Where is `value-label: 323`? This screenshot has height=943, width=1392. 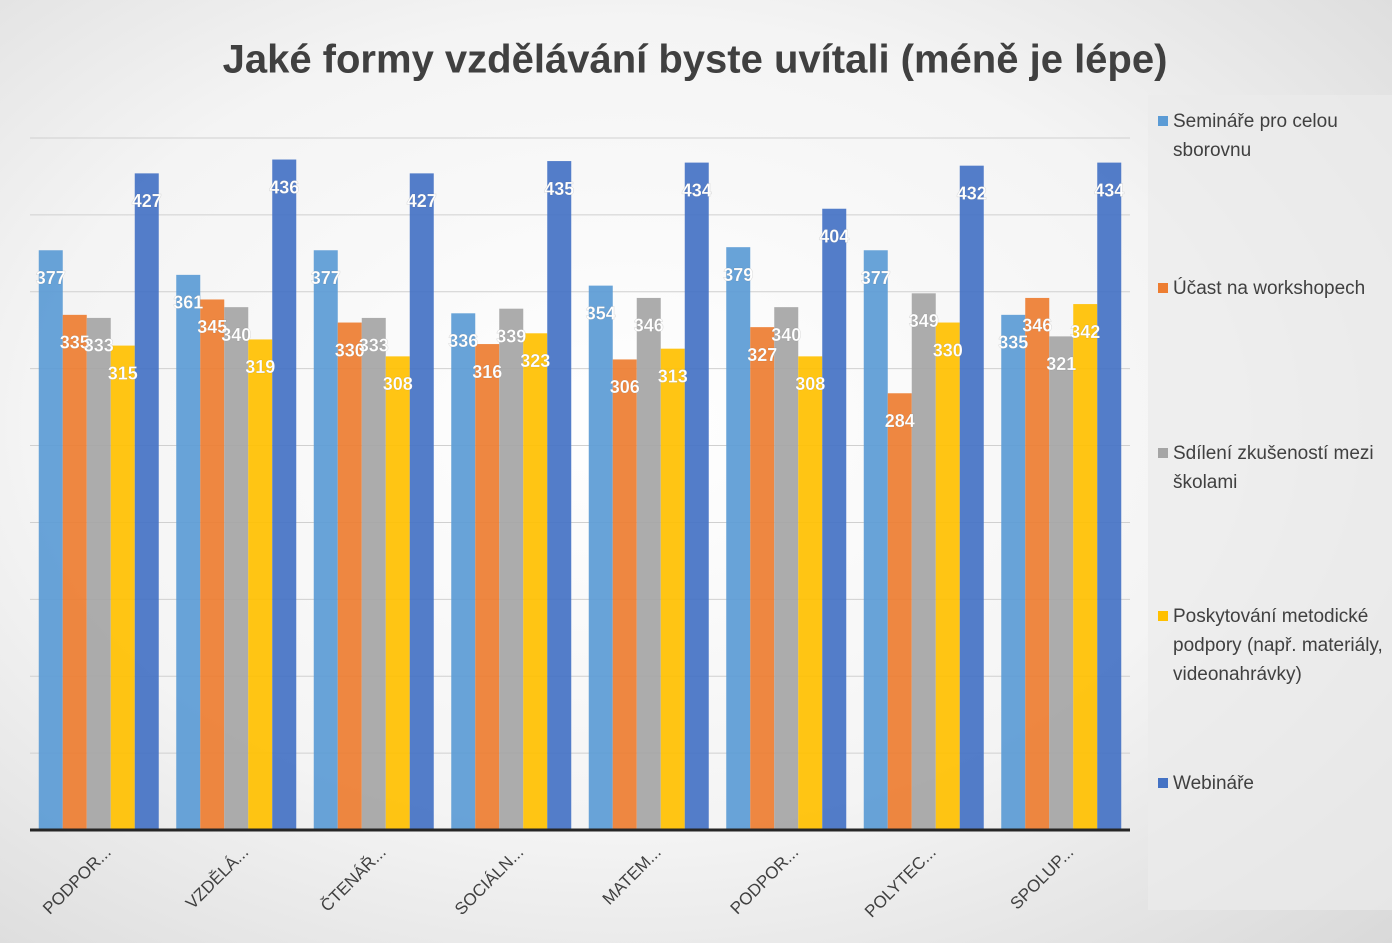 value-label: 323 is located at coordinates (535, 361).